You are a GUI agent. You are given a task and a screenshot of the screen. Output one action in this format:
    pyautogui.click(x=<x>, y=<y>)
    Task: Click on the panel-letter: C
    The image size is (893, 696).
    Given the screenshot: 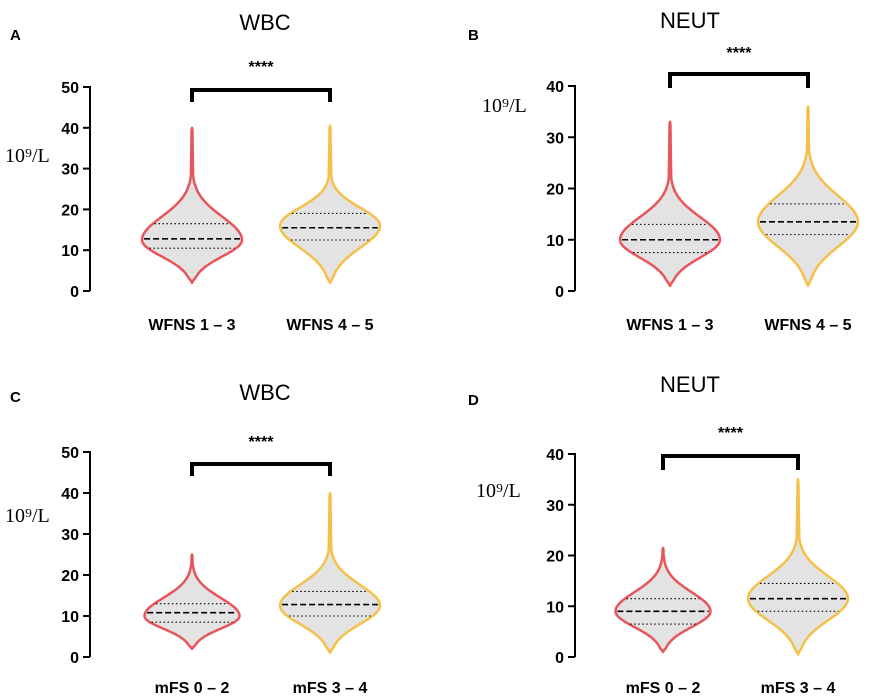 What is the action you would take?
    pyautogui.click(x=15, y=397)
    